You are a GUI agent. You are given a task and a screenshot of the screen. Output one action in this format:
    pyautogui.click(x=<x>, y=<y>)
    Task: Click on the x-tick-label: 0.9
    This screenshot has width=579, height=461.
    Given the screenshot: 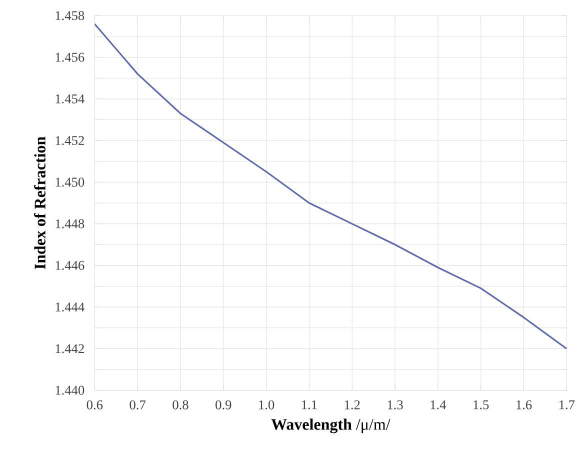 What is the action you would take?
    pyautogui.click(x=224, y=405)
    